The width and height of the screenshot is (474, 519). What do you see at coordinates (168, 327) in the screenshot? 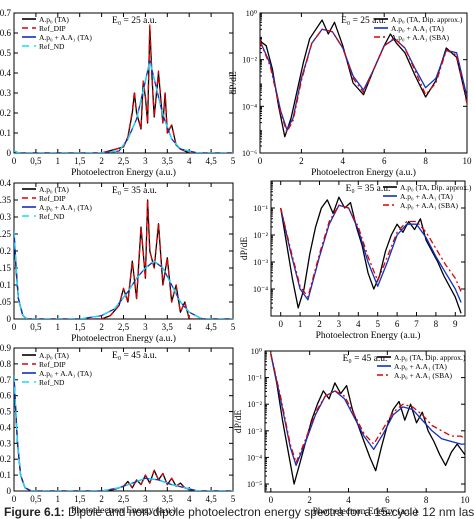
I see `x-tick-label: 3,5` at bounding box center [168, 327].